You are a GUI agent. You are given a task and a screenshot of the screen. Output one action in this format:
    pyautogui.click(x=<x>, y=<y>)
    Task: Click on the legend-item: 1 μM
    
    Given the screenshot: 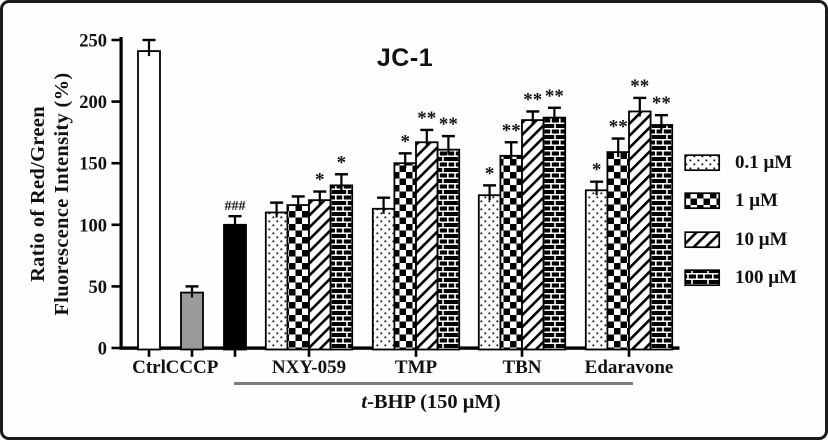 What is the action you would take?
    pyautogui.click(x=740, y=200)
    